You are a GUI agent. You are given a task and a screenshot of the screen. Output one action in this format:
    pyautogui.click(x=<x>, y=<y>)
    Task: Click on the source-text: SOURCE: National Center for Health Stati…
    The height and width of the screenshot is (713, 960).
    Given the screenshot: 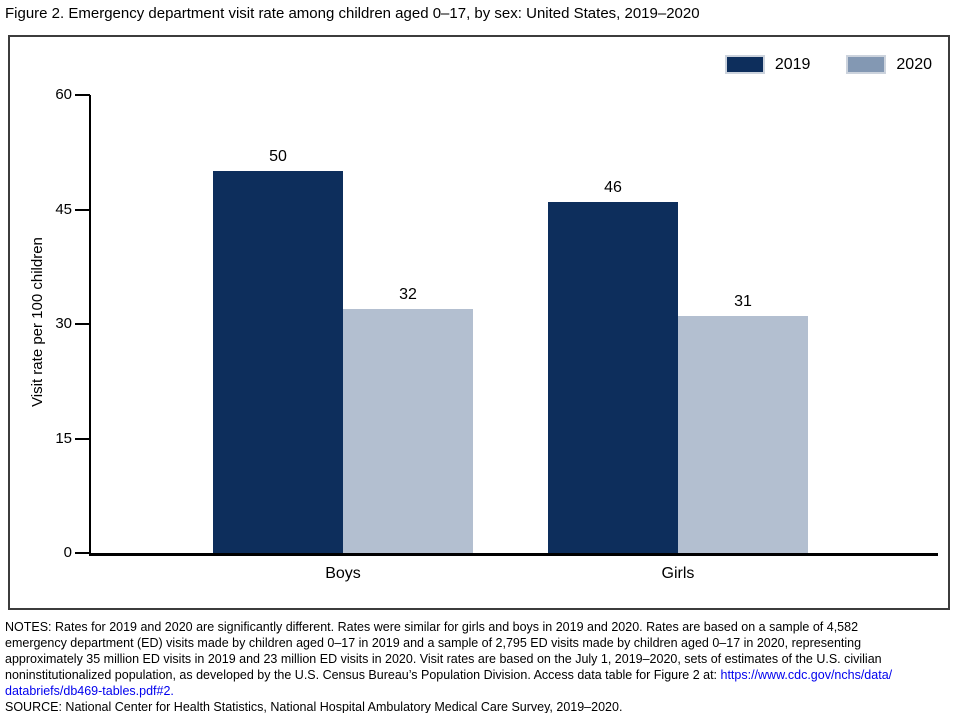 What is the action you would take?
    pyautogui.click(x=314, y=706)
    